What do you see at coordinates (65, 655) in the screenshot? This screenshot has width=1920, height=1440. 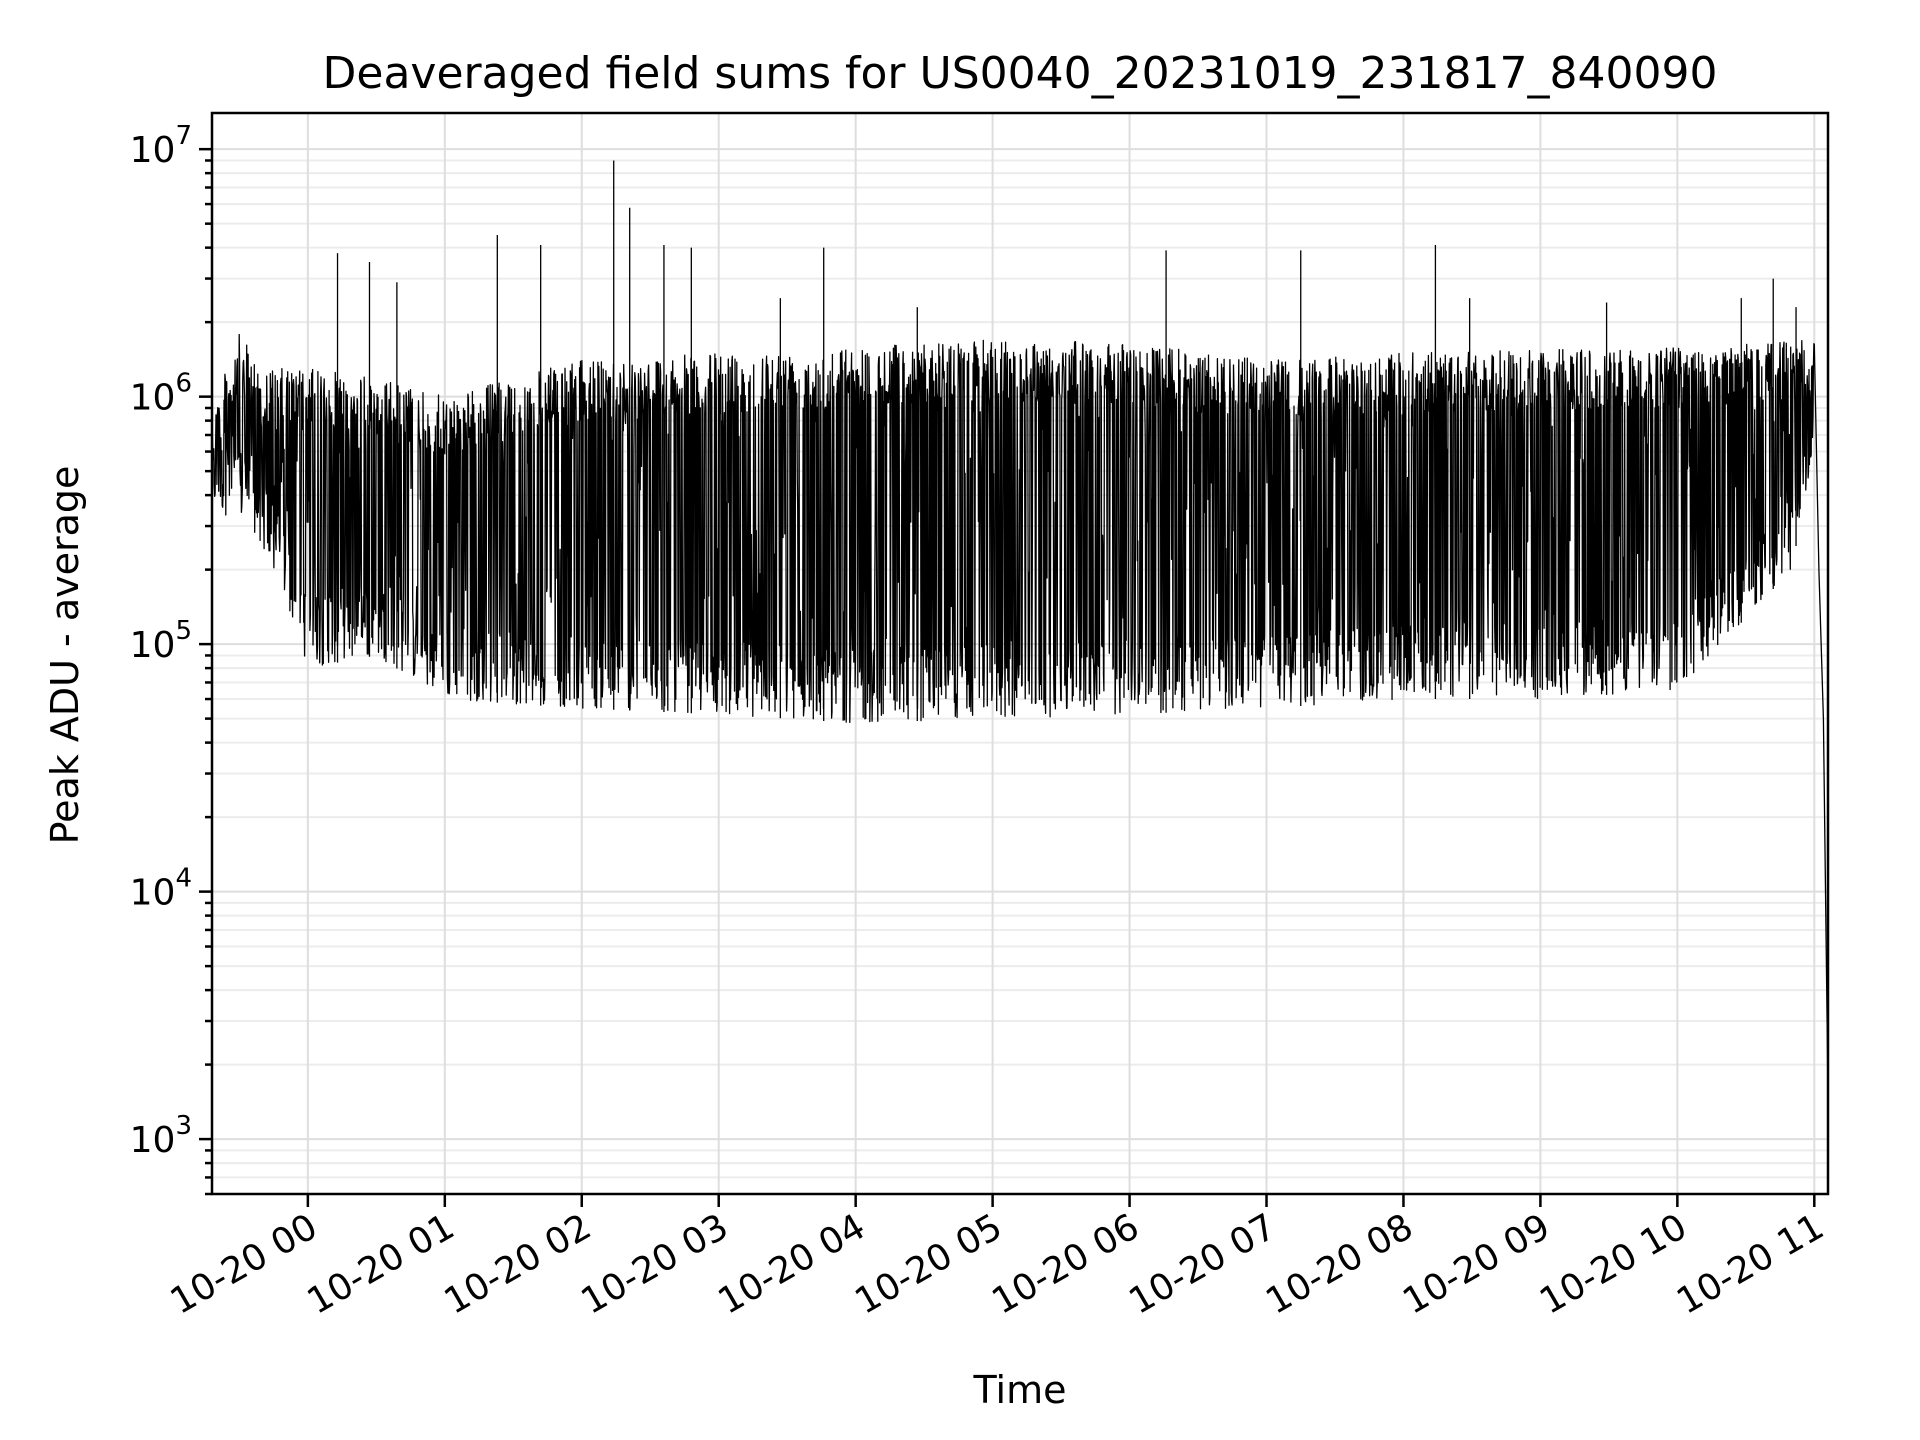 I see `y-axis-label: Peak ADU - average` at bounding box center [65, 655].